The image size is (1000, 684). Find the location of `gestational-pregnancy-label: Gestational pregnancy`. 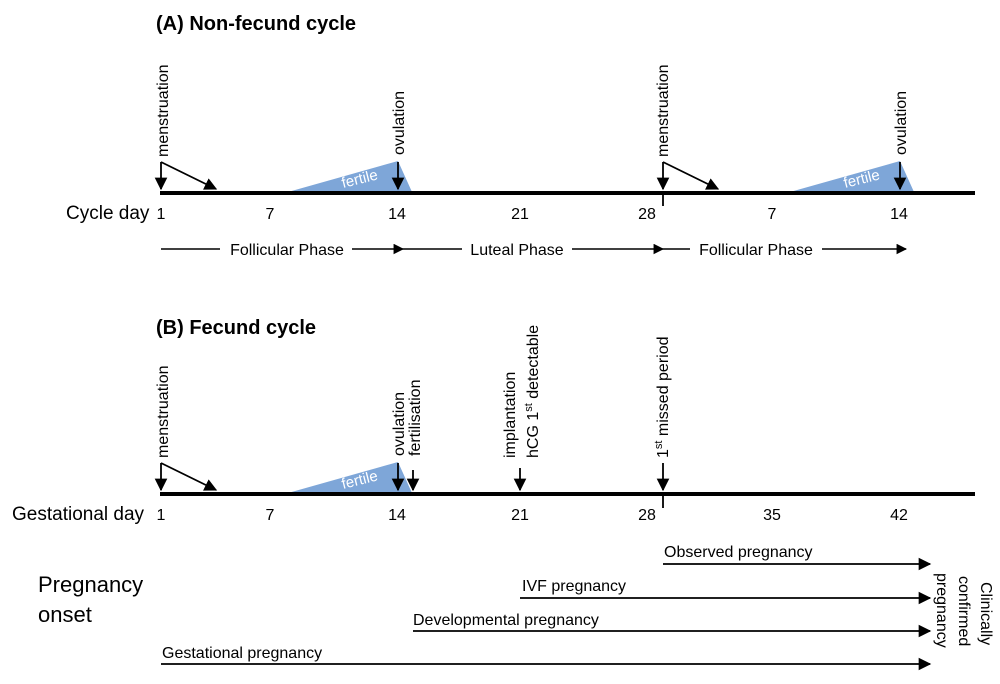

gestational-pregnancy-label: Gestational pregnancy is located at coordinates (242, 653).